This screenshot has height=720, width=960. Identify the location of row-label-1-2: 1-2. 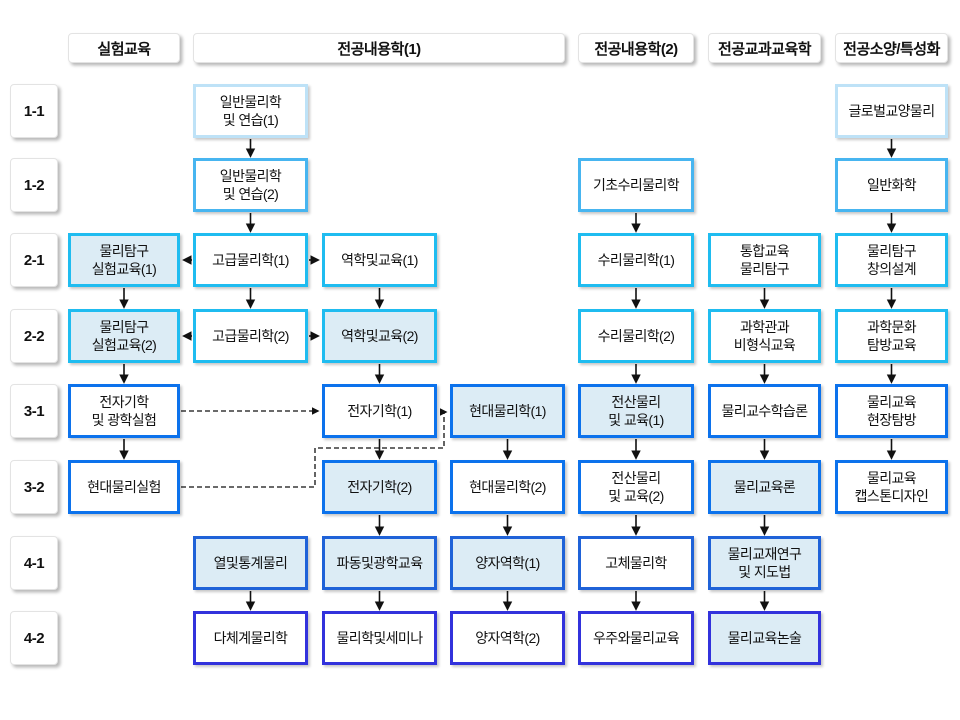
(34, 185).